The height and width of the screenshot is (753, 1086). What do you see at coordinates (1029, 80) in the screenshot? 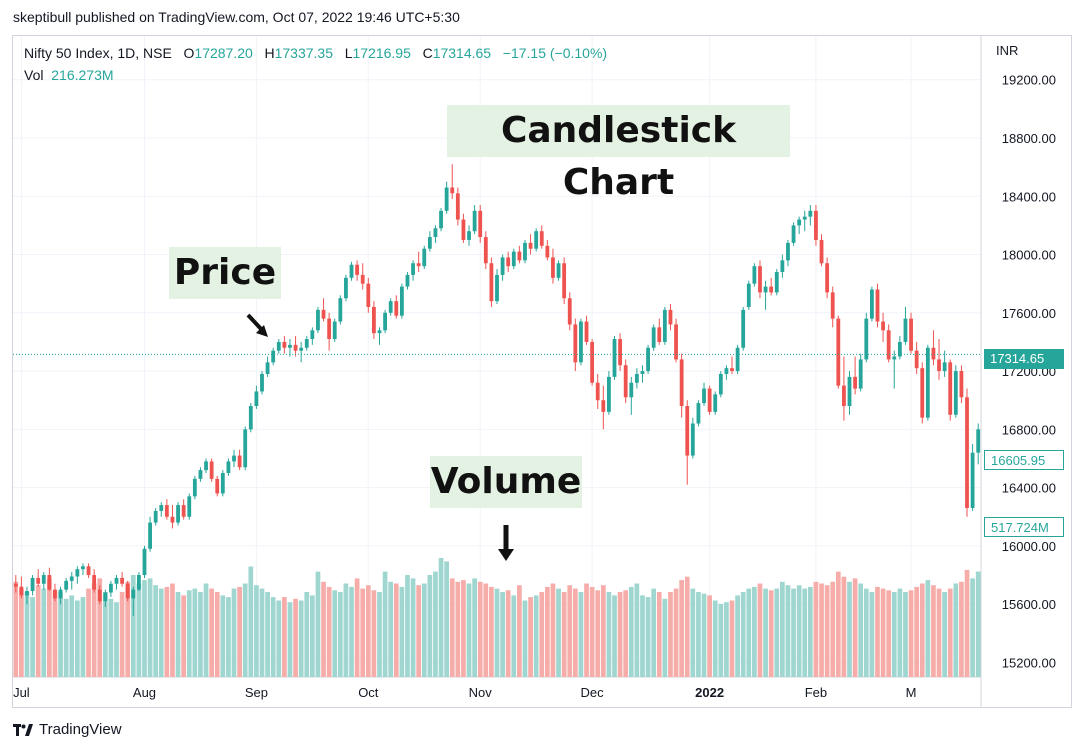
I see `price-tick-label: 19200.00` at bounding box center [1029, 80].